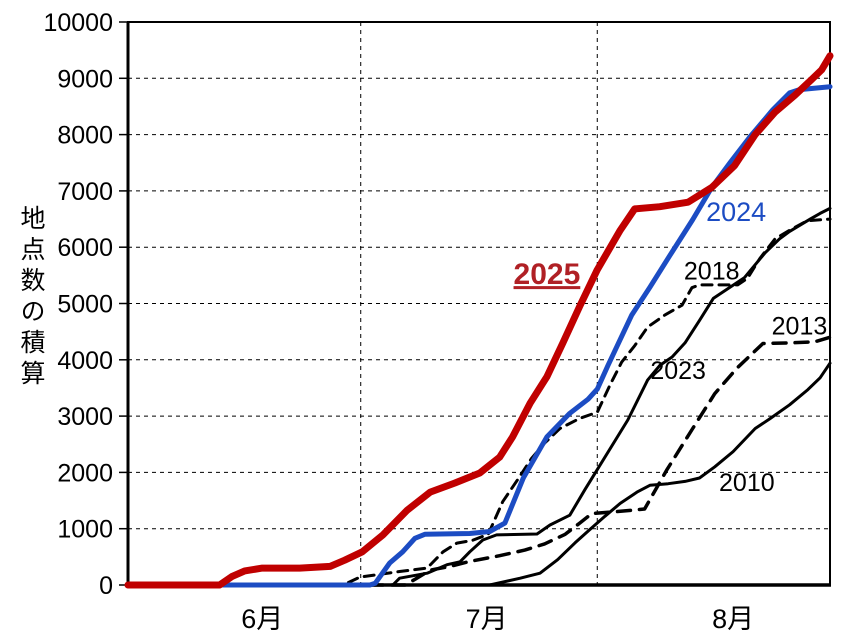 This screenshot has width=846, height=643. Describe the element at coordinates (85, 305) in the screenshot. I see `y-tick-label: 5000` at that location.